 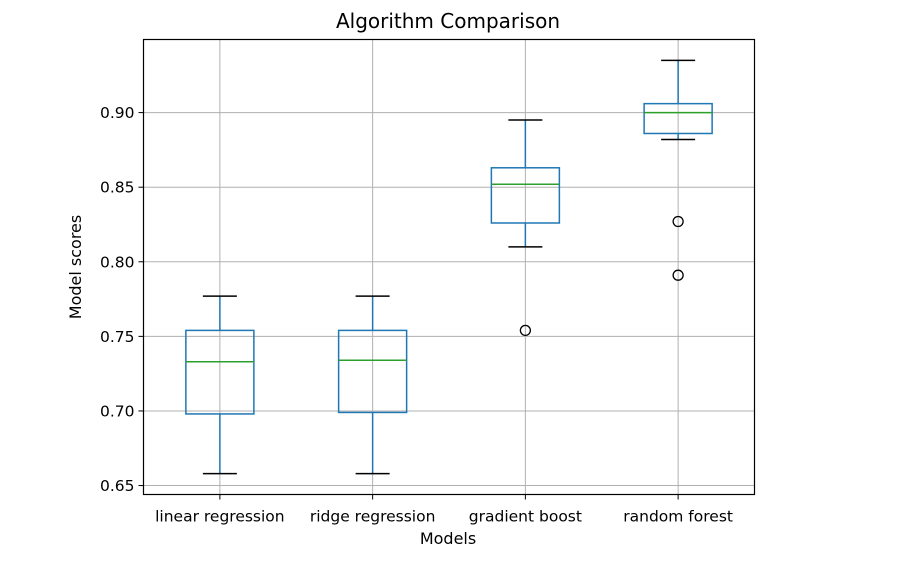 What do you see at coordinates (117, 188) in the screenshot?
I see `y-tick-label: 0.85` at bounding box center [117, 188].